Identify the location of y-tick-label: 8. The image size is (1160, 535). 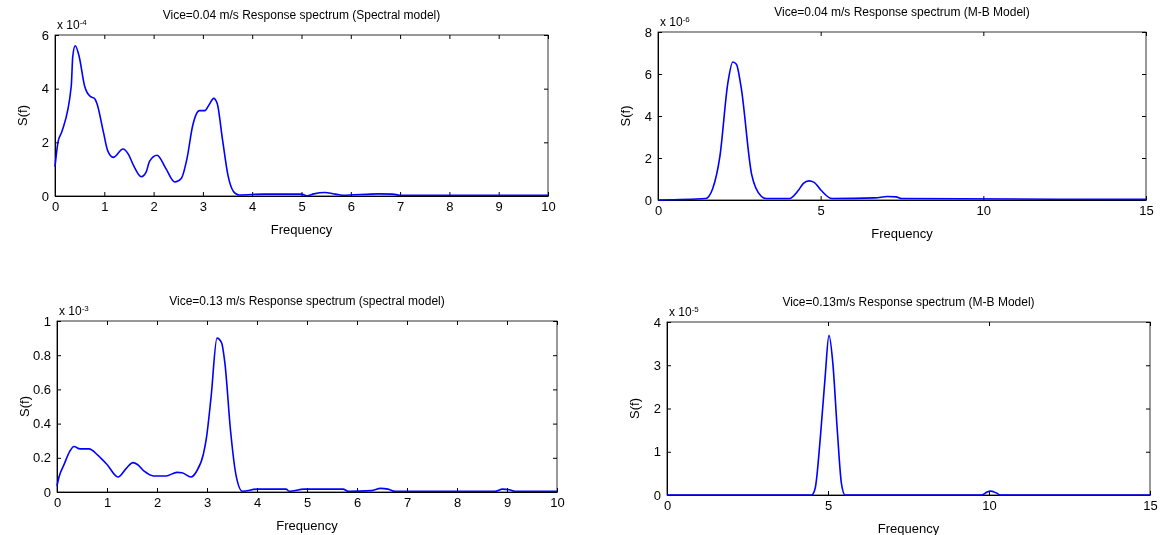
(648, 32).